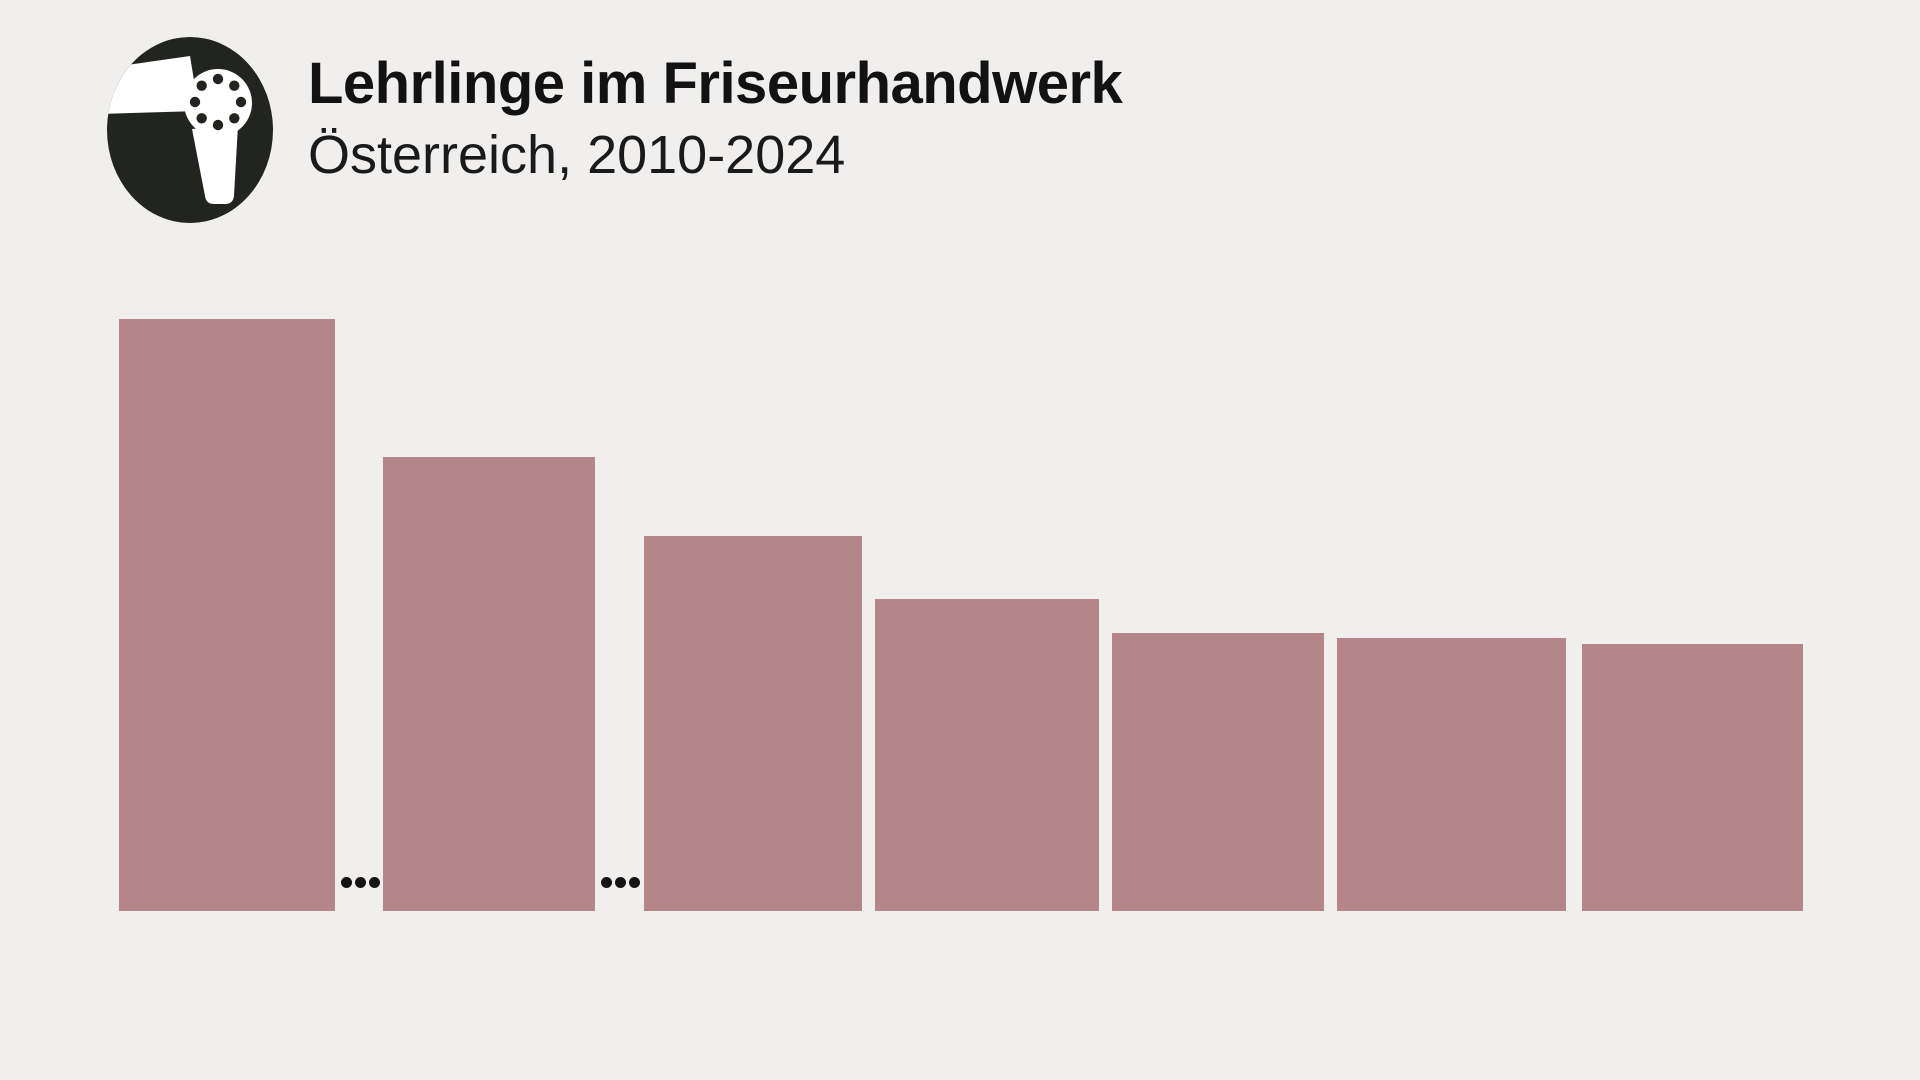  Describe the element at coordinates (577, 155) in the screenshot. I see `chart-subtitle: Österreich, 2010-2024` at that location.